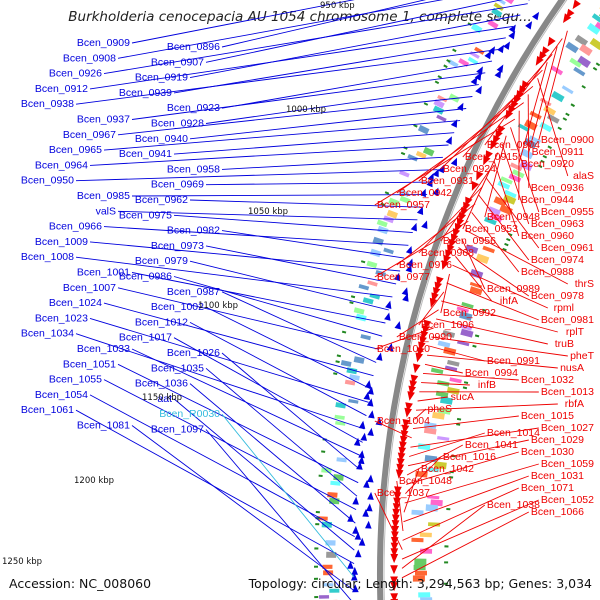 Image resolution: width=600 pixels, height=600 pixels. I want to click on right-gene-label: Bcen_0953, so click(491, 229).